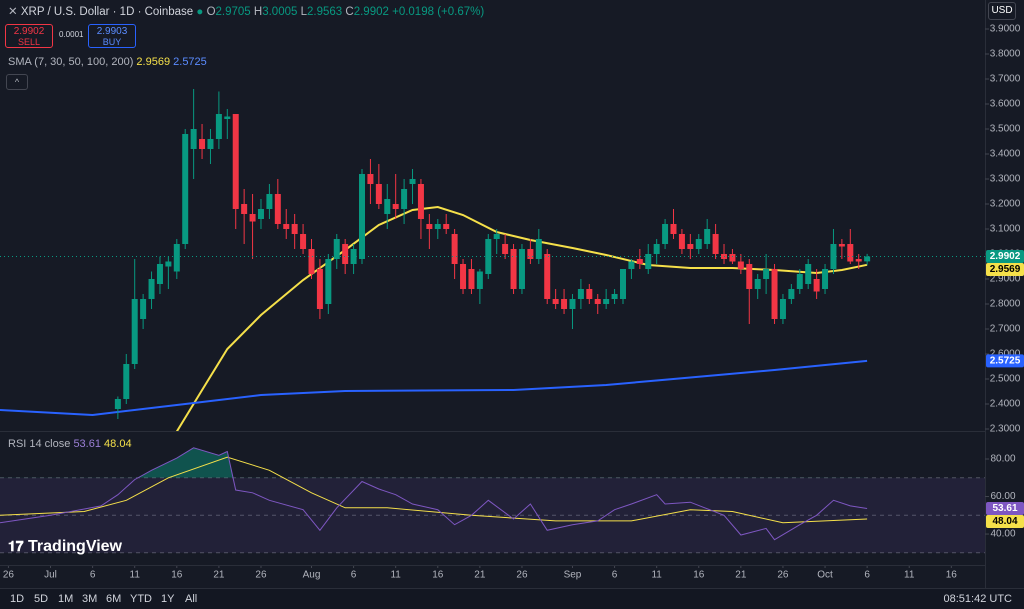 This screenshot has width=1024, height=609. I want to click on x-tick-label: Aug, so click(312, 575).